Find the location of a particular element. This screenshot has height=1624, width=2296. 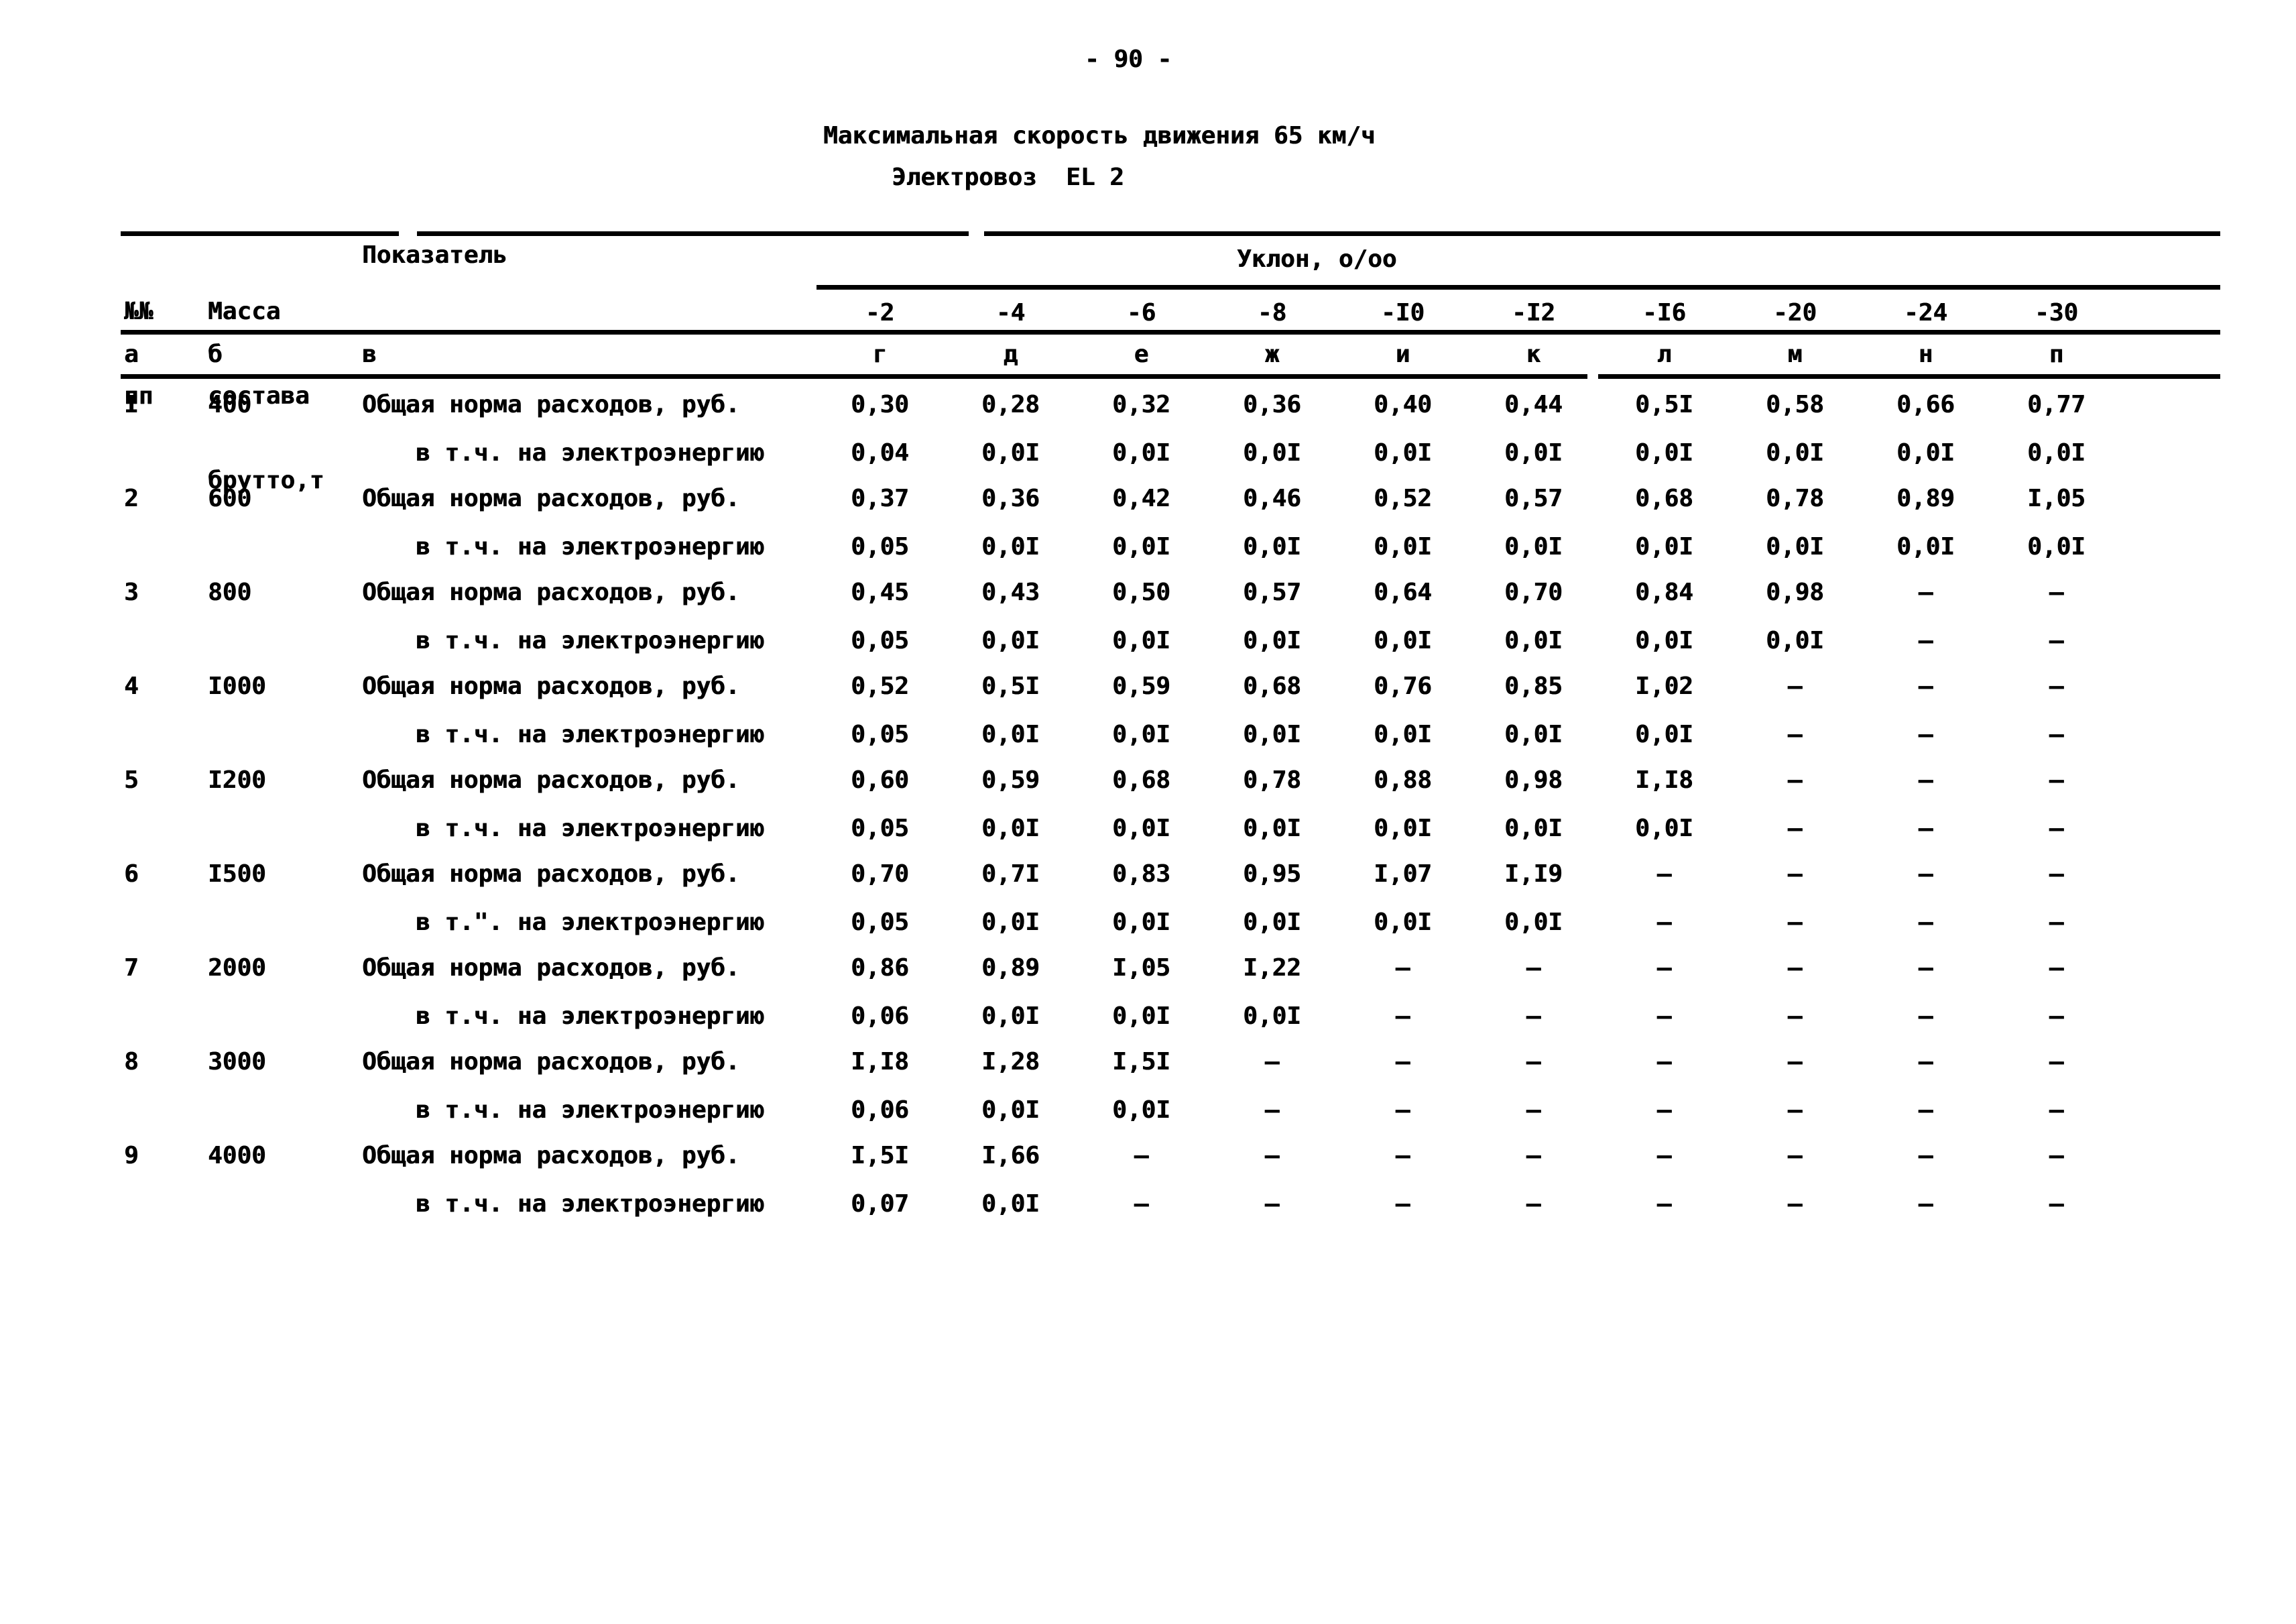

value-cell: 0,70 is located at coordinates (1533, 592).